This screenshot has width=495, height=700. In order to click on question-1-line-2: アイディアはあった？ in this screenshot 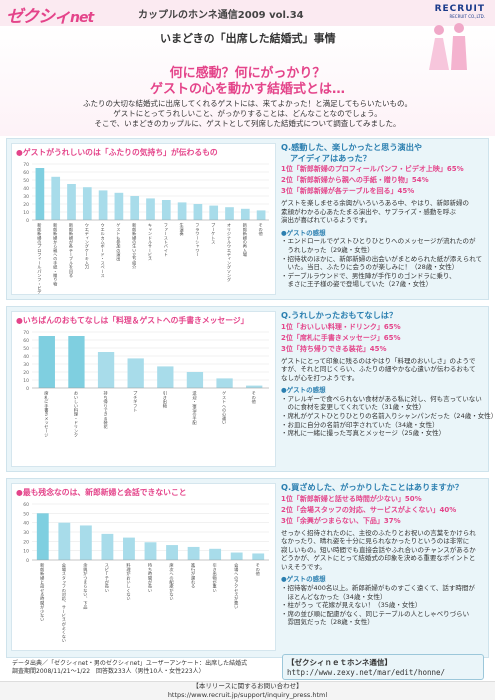, I will do `click(330, 157)`.